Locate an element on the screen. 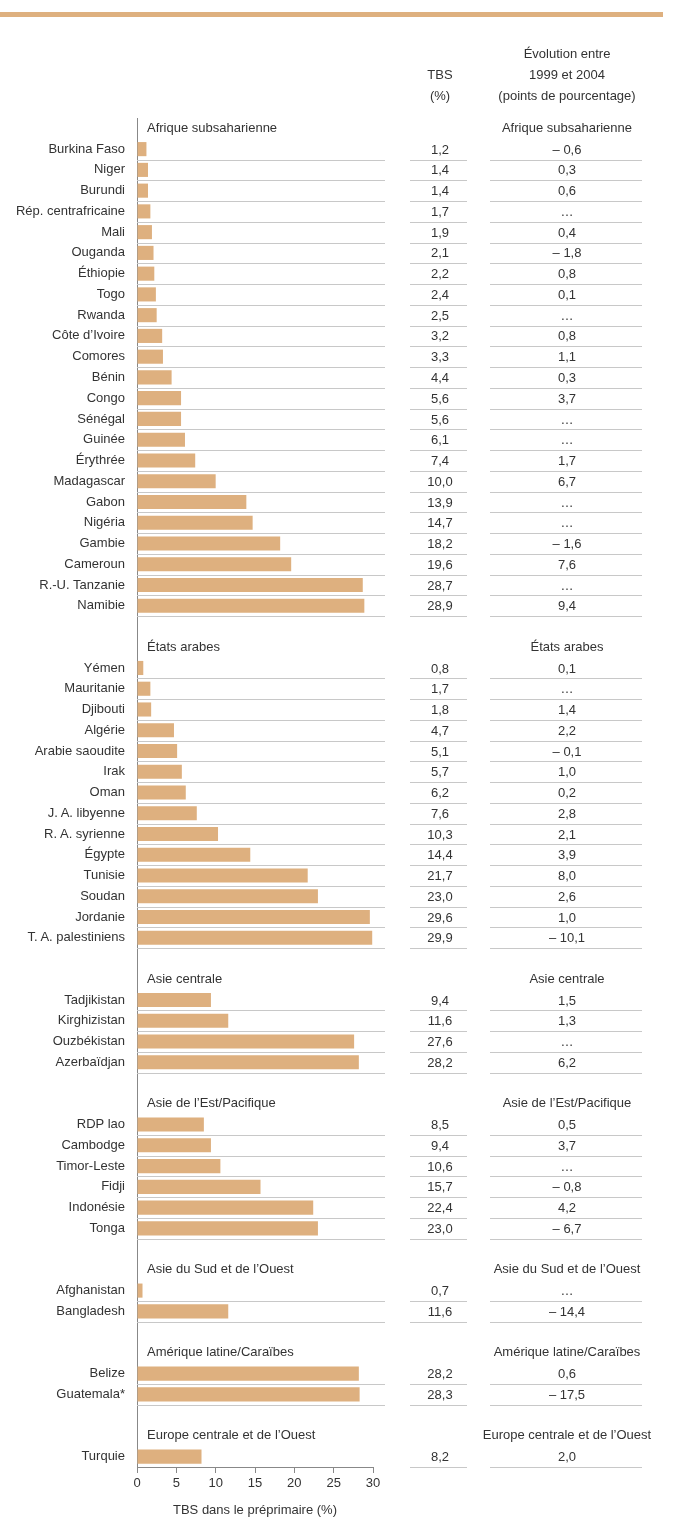  text: 9,4 is located at coordinates (567, 606).